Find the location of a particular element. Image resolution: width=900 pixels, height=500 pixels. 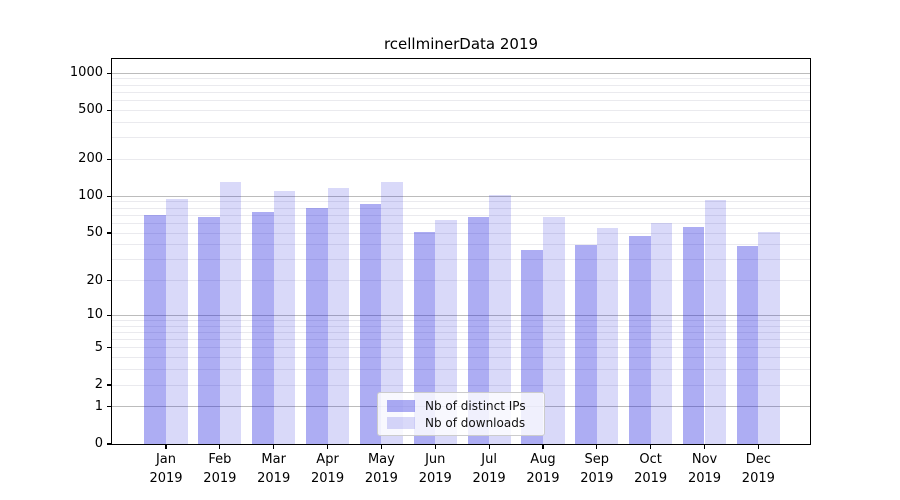

legend-label-downloads: Nb of downloads is located at coordinates (475, 422).